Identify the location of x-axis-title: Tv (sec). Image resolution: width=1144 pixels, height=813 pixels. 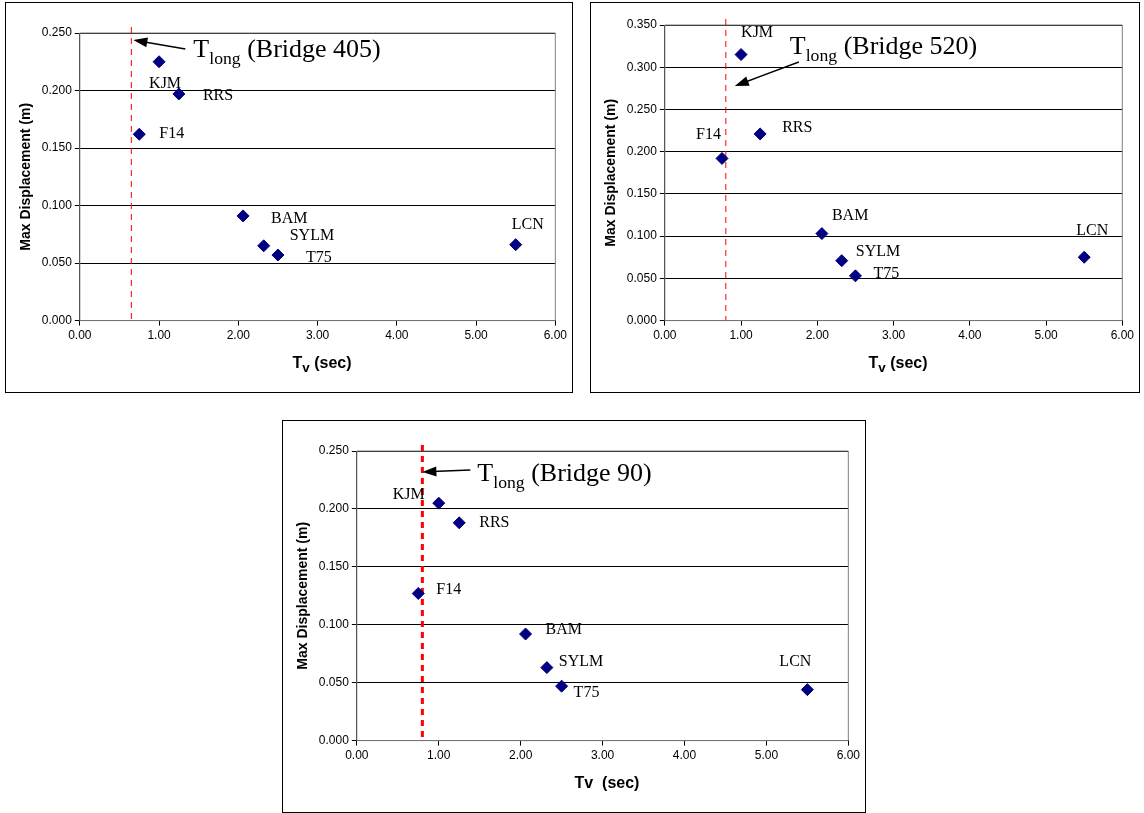
(607, 783).